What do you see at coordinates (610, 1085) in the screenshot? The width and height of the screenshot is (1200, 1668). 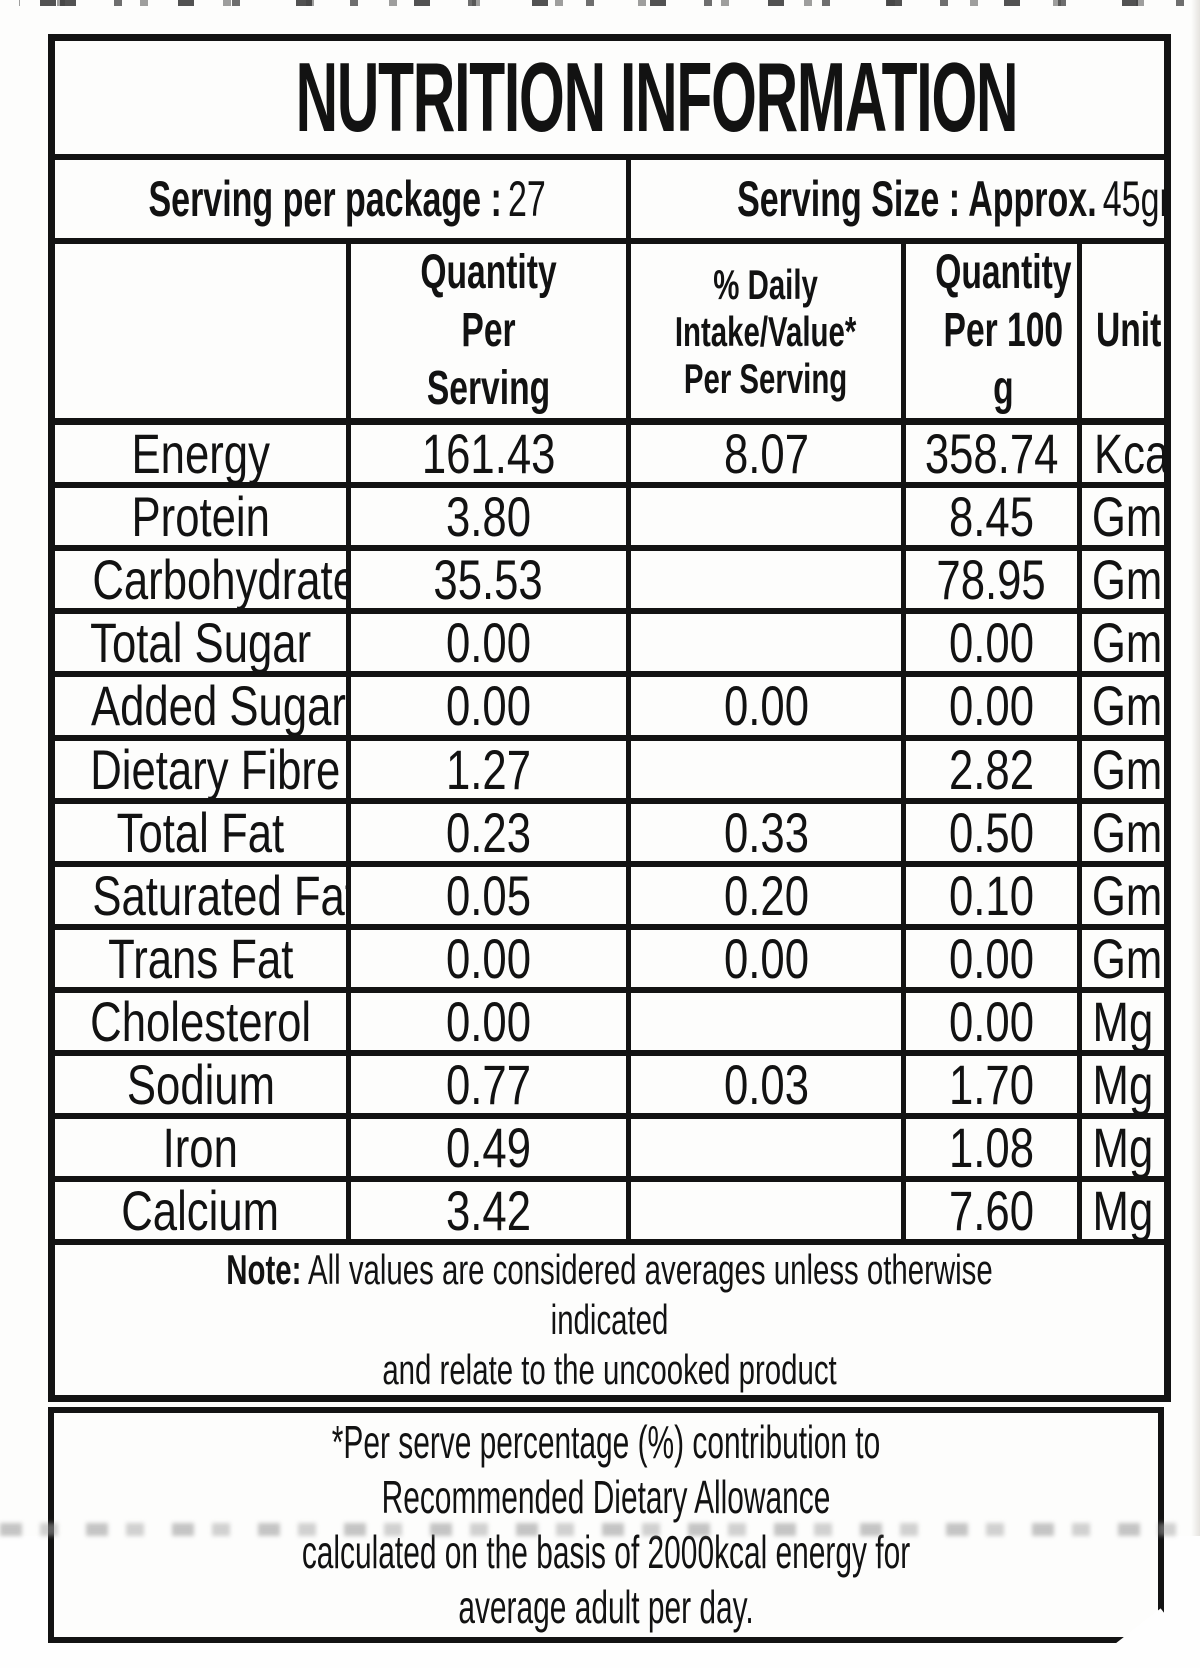 I see `nutrient-row: Sodium 0.77 0.03 1.70 Mg` at bounding box center [610, 1085].